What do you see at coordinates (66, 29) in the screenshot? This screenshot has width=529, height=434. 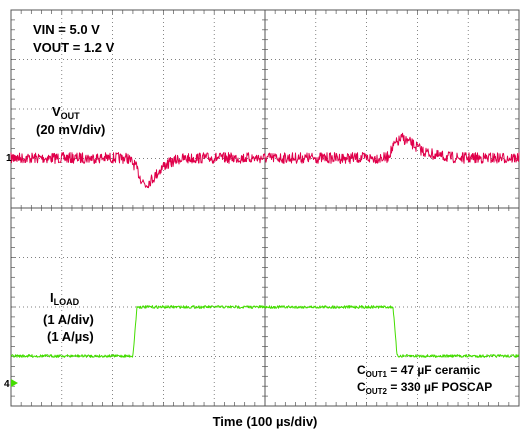 I see `vin-condition: VIN = 5.0 V` at bounding box center [66, 29].